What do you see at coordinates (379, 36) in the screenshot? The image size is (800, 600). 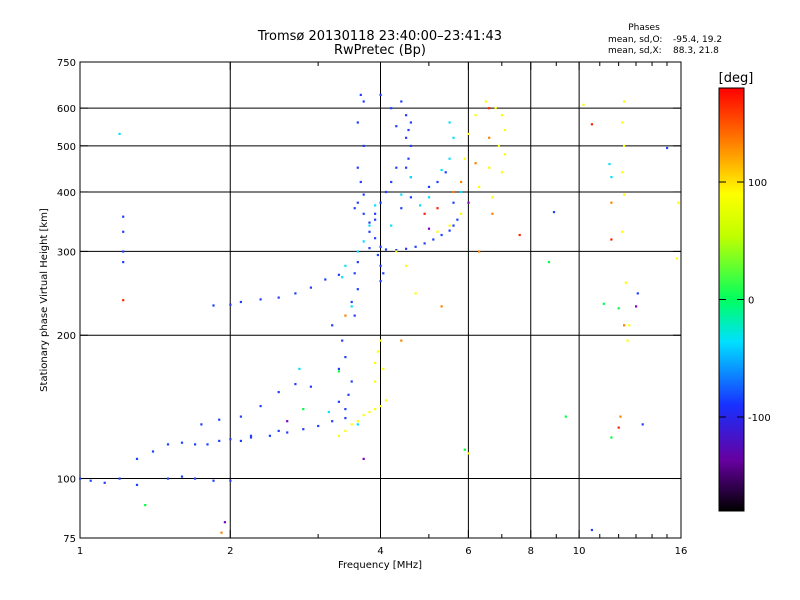 I see `chart-title: Tromsø 20130118 23:40:00–23:41:43` at bounding box center [379, 36].